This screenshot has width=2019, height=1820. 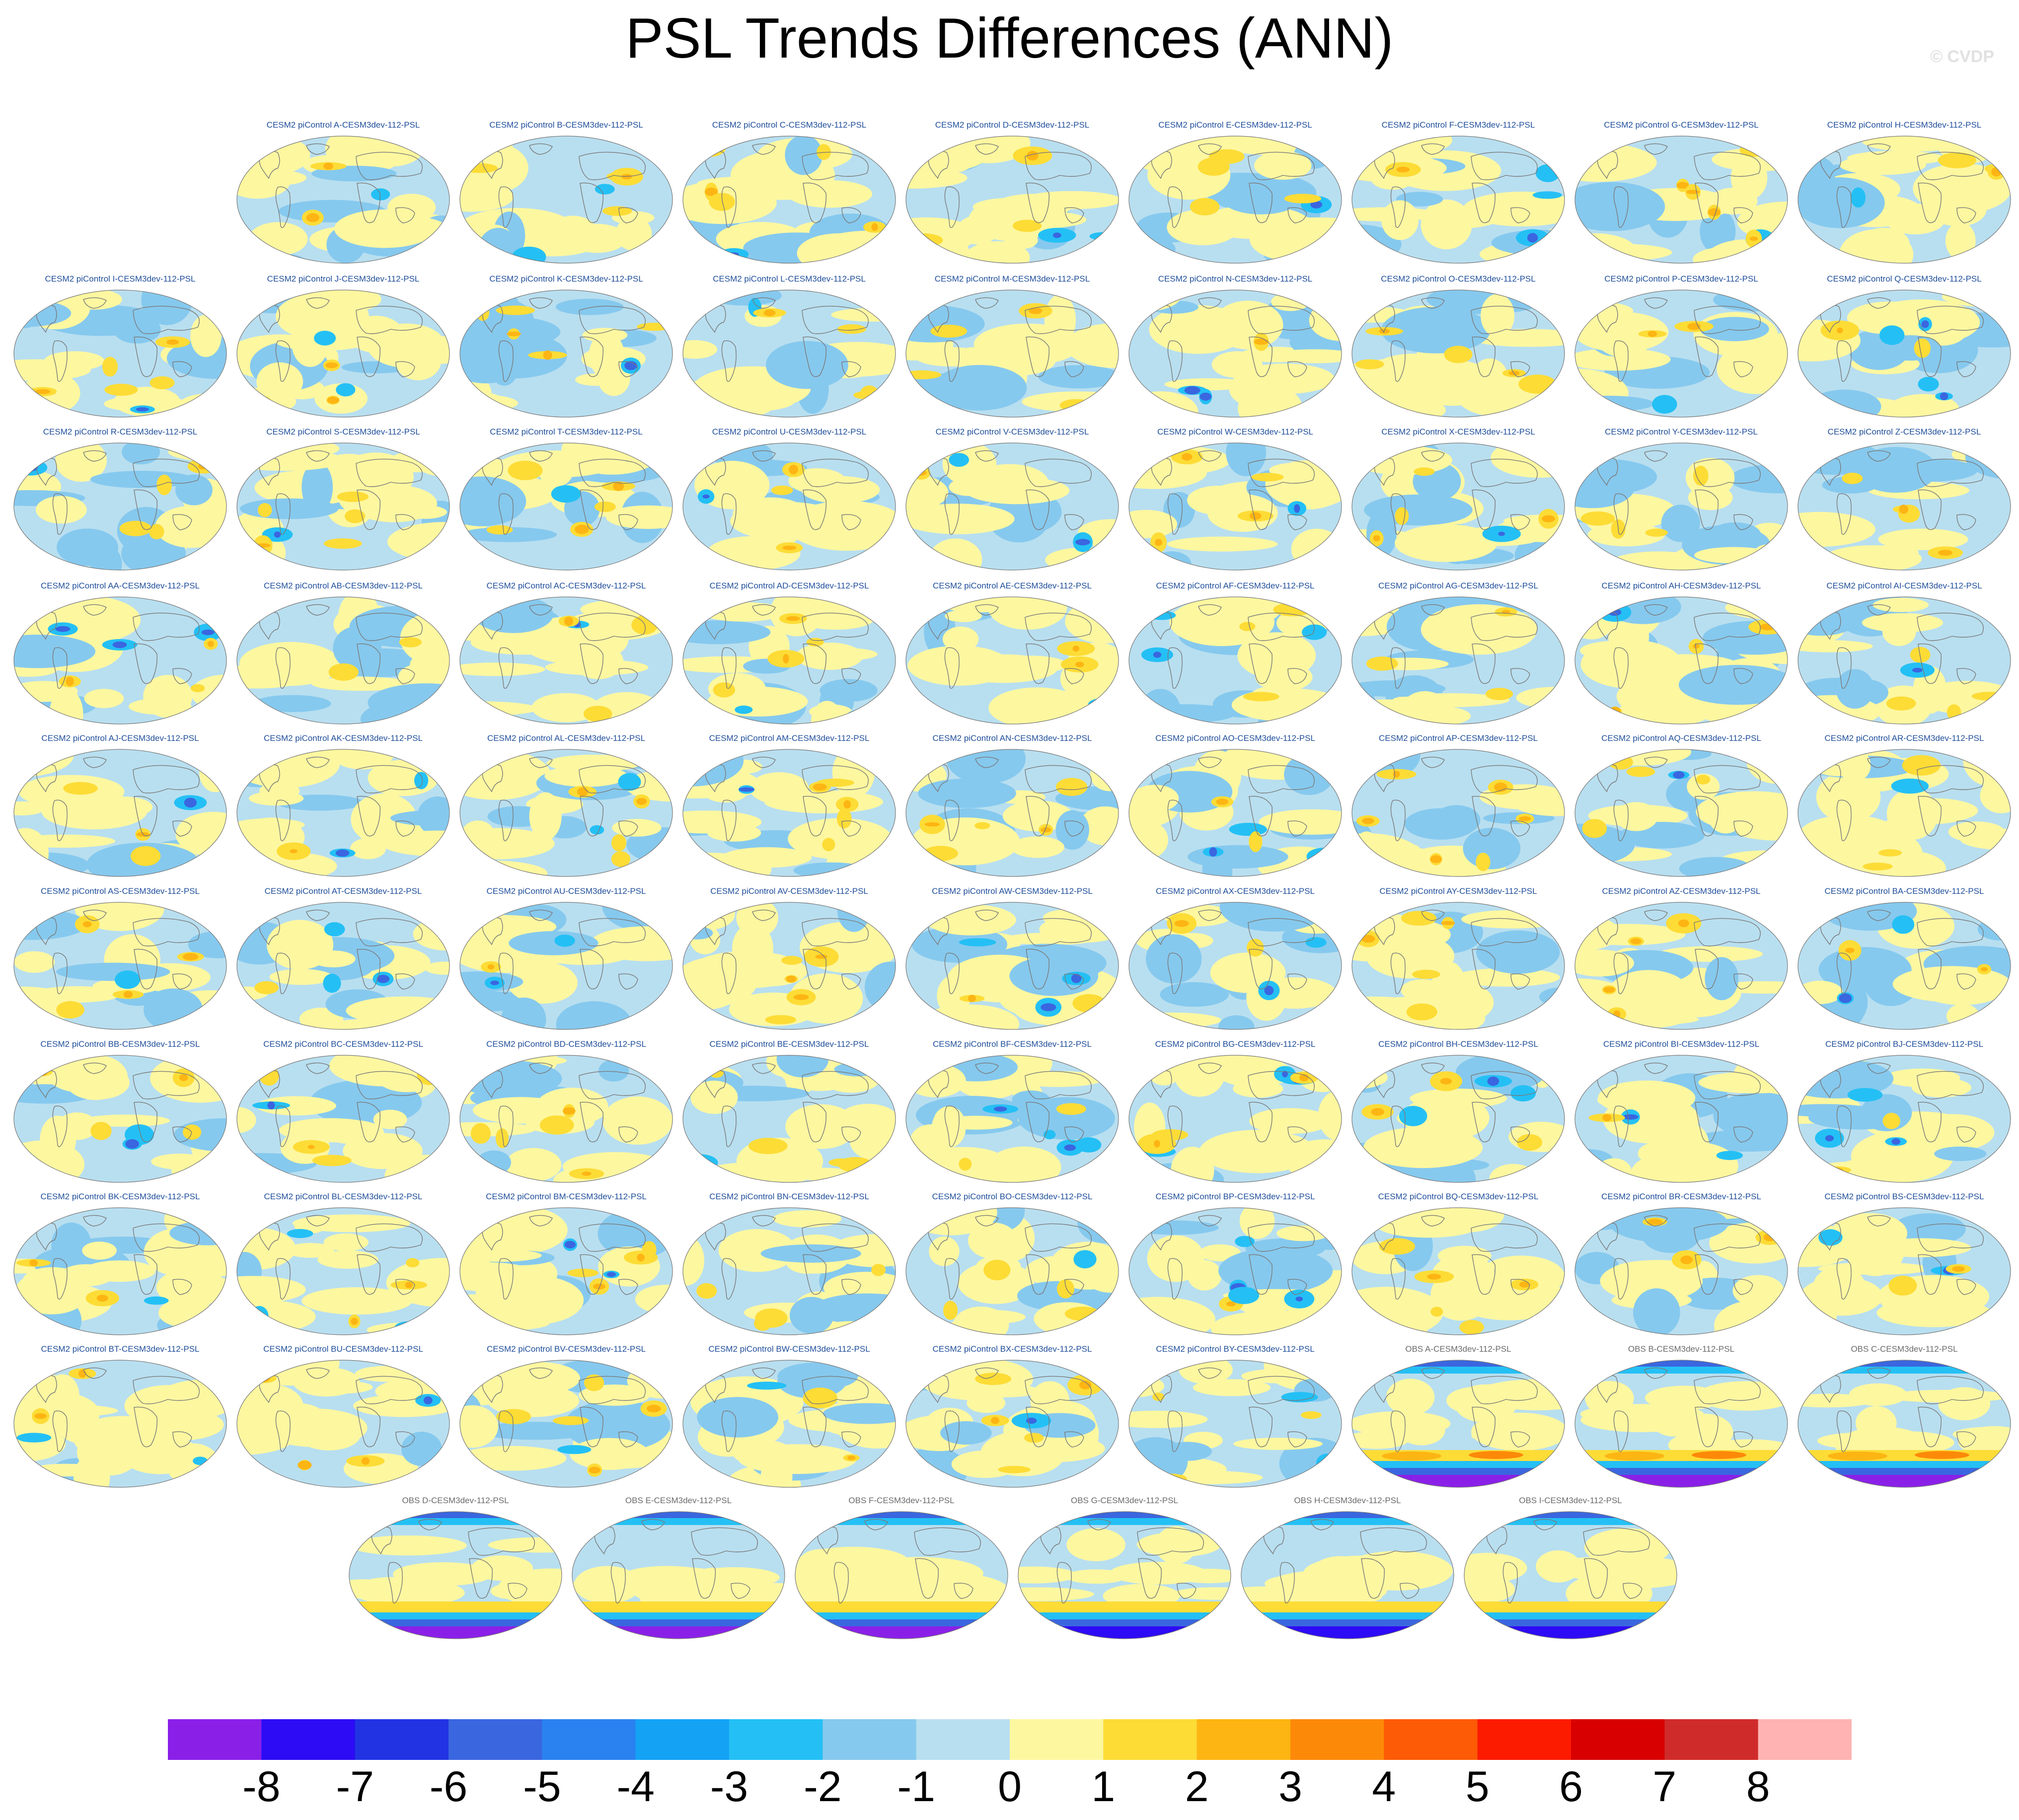 What do you see at coordinates (1681, 1349) in the screenshot?
I see `panel-title: OBS B-CESM3dev-112-PSL` at bounding box center [1681, 1349].